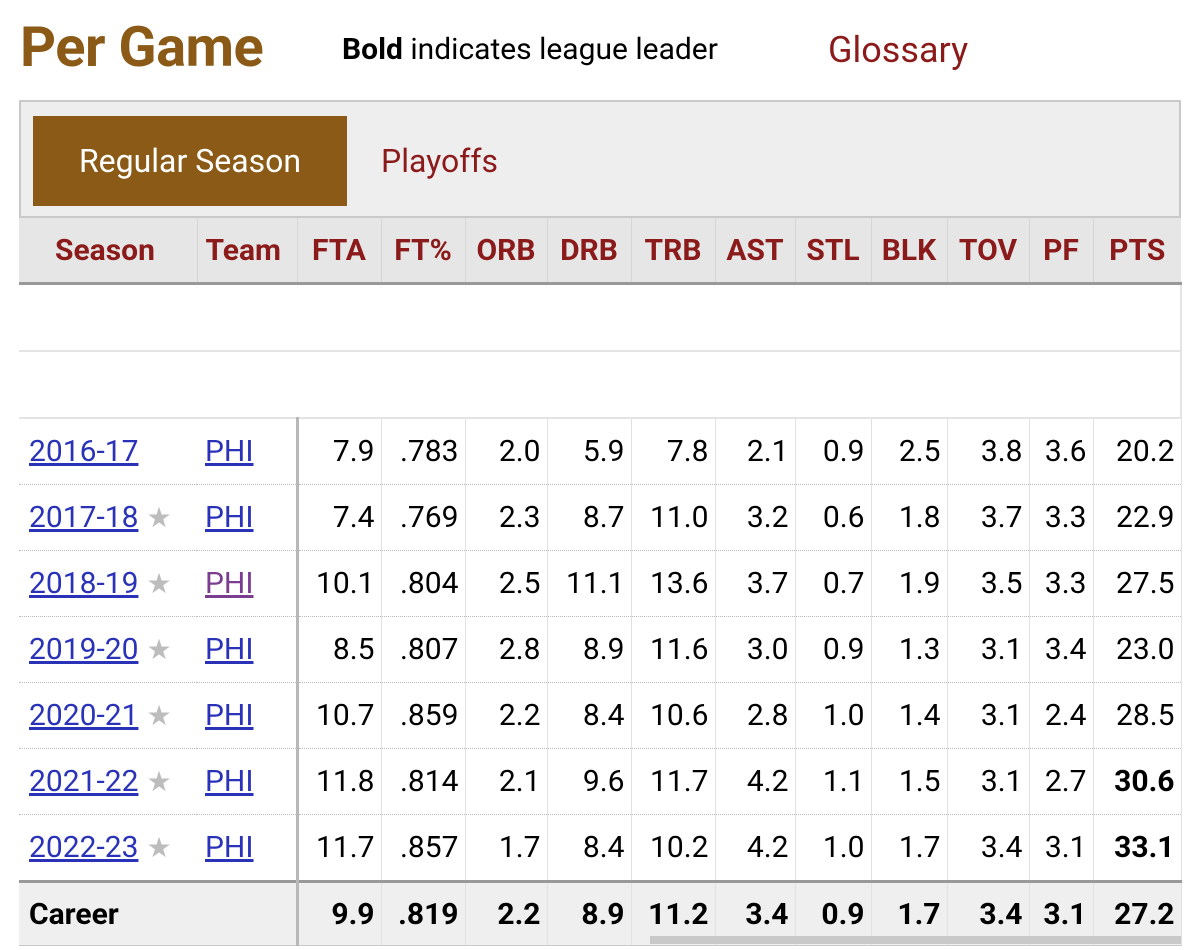 The width and height of the screenshot is (1200, 950). I want to click on stat-cell-blk: 1.8, so click(909, 517).